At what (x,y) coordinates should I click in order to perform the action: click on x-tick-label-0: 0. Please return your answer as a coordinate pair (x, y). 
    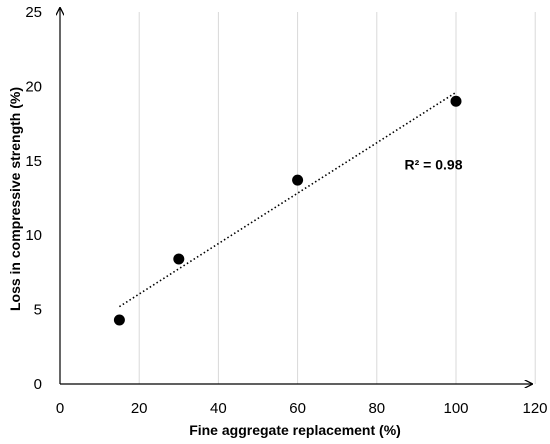
    Looking at the image, I should click on (60, 408).